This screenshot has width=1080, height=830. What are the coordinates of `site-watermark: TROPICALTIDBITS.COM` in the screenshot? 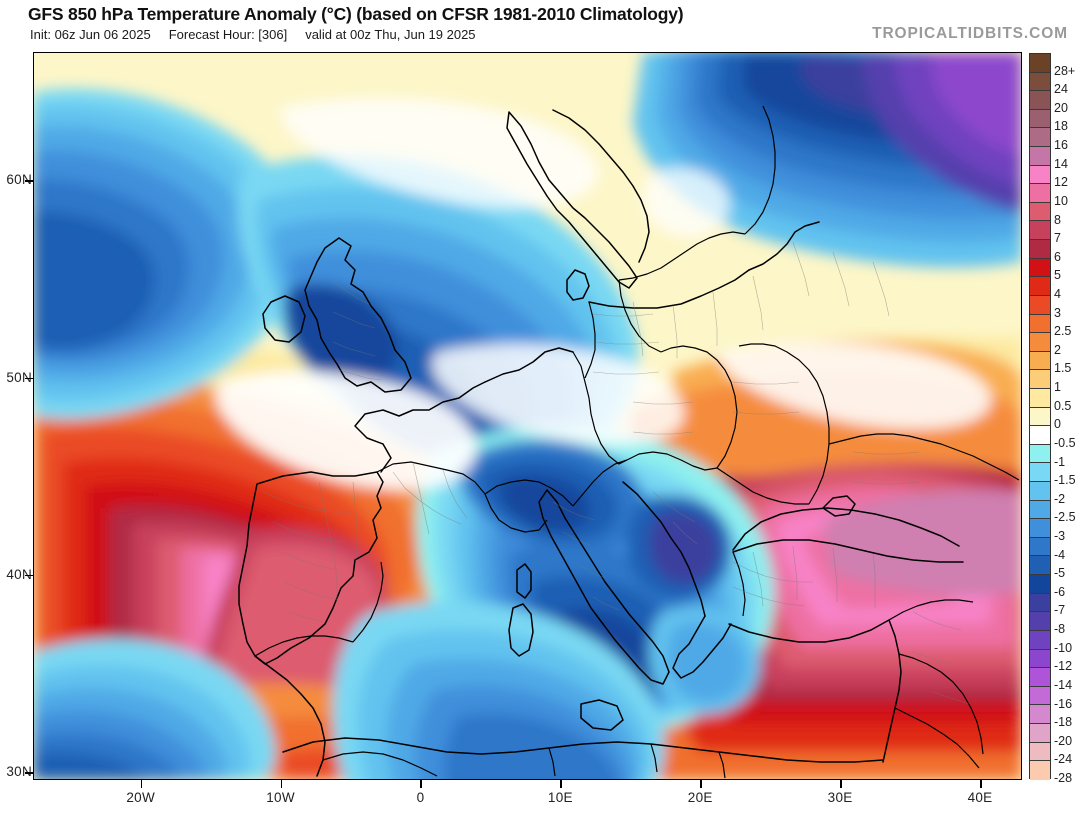 It's located at (970, 33).